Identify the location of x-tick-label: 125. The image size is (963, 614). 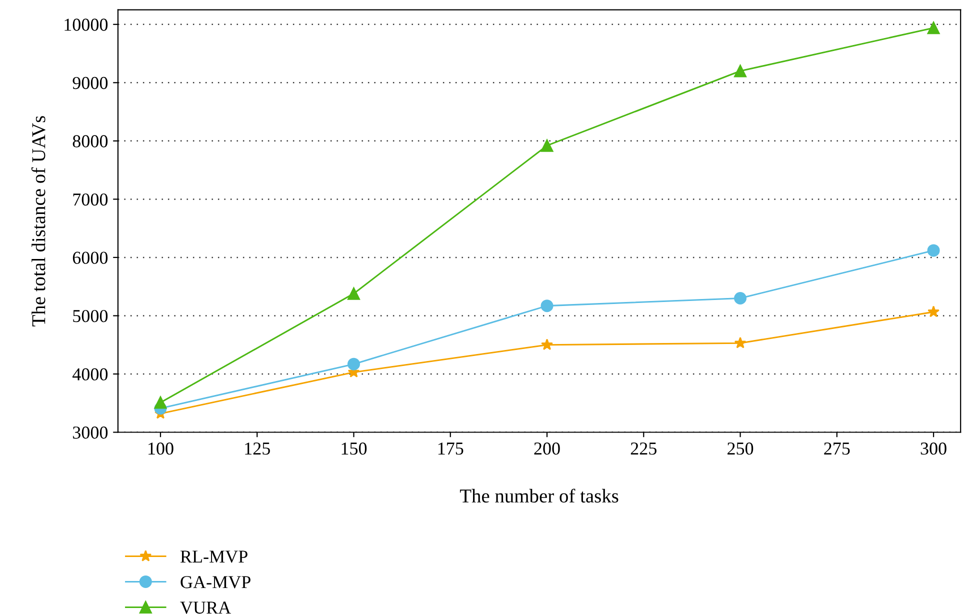
(257, 448).